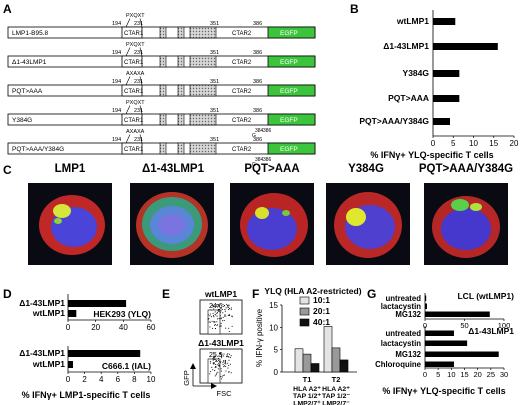 The image size is (520, 405). What do you see at coordinates (304, 300) in the screenshot?
I see `legend-swatch` at bounding box center [304, 300].